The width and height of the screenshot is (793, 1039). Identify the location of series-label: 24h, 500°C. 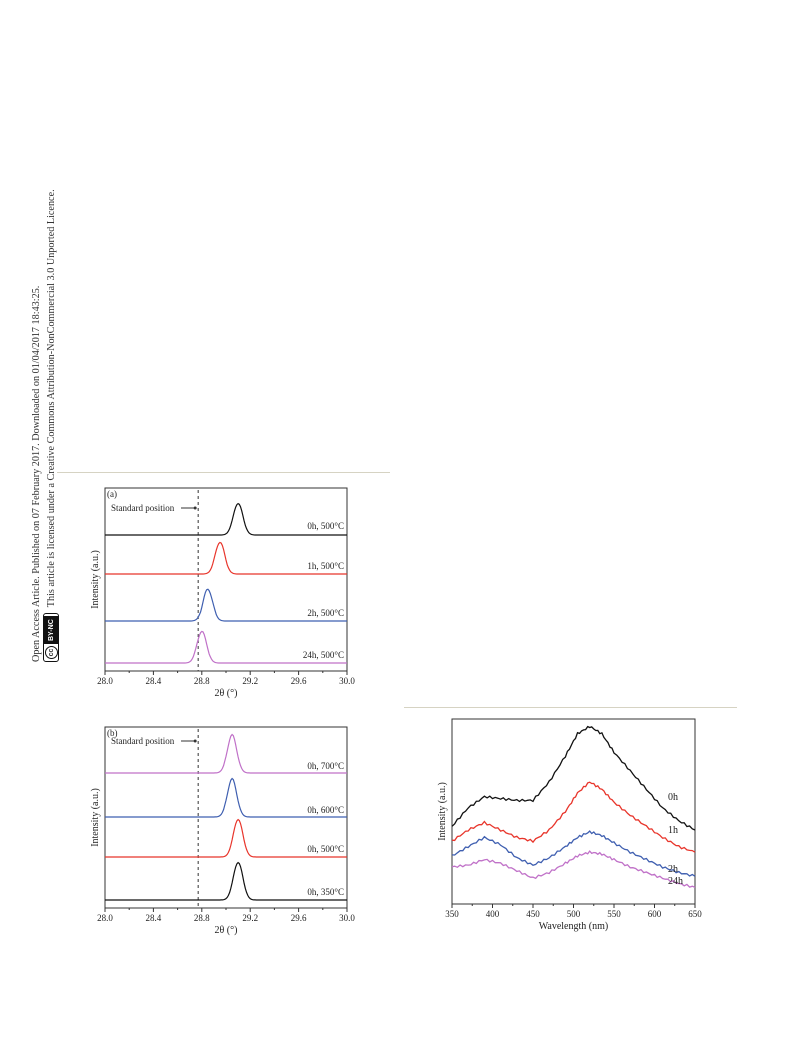
(323, 655).